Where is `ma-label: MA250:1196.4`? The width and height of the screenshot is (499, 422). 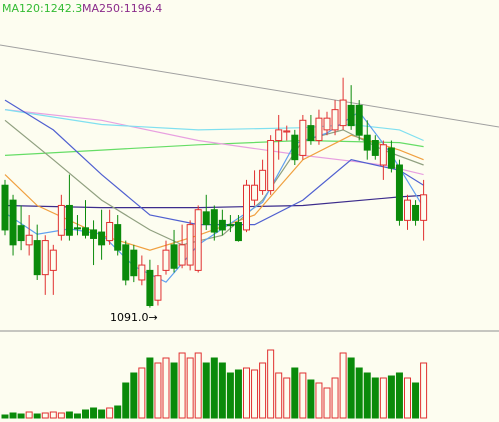
ma-label: MA250:1196.4 is located at coordinates (122, 8).